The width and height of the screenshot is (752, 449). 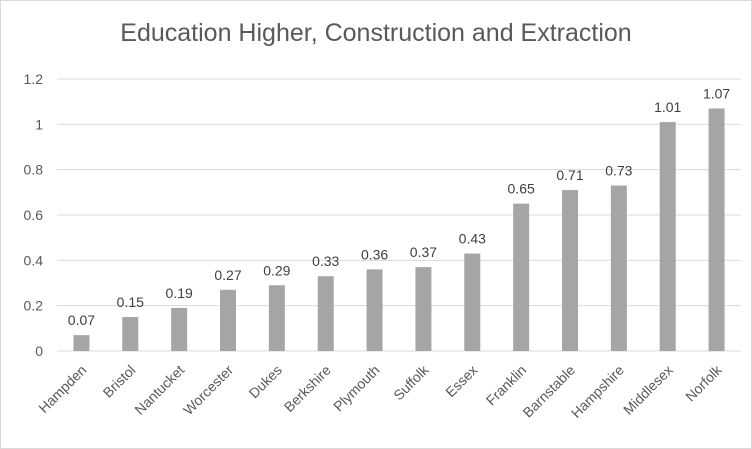 I want to click on data-label: 0.71, so click(x=569, y=175).